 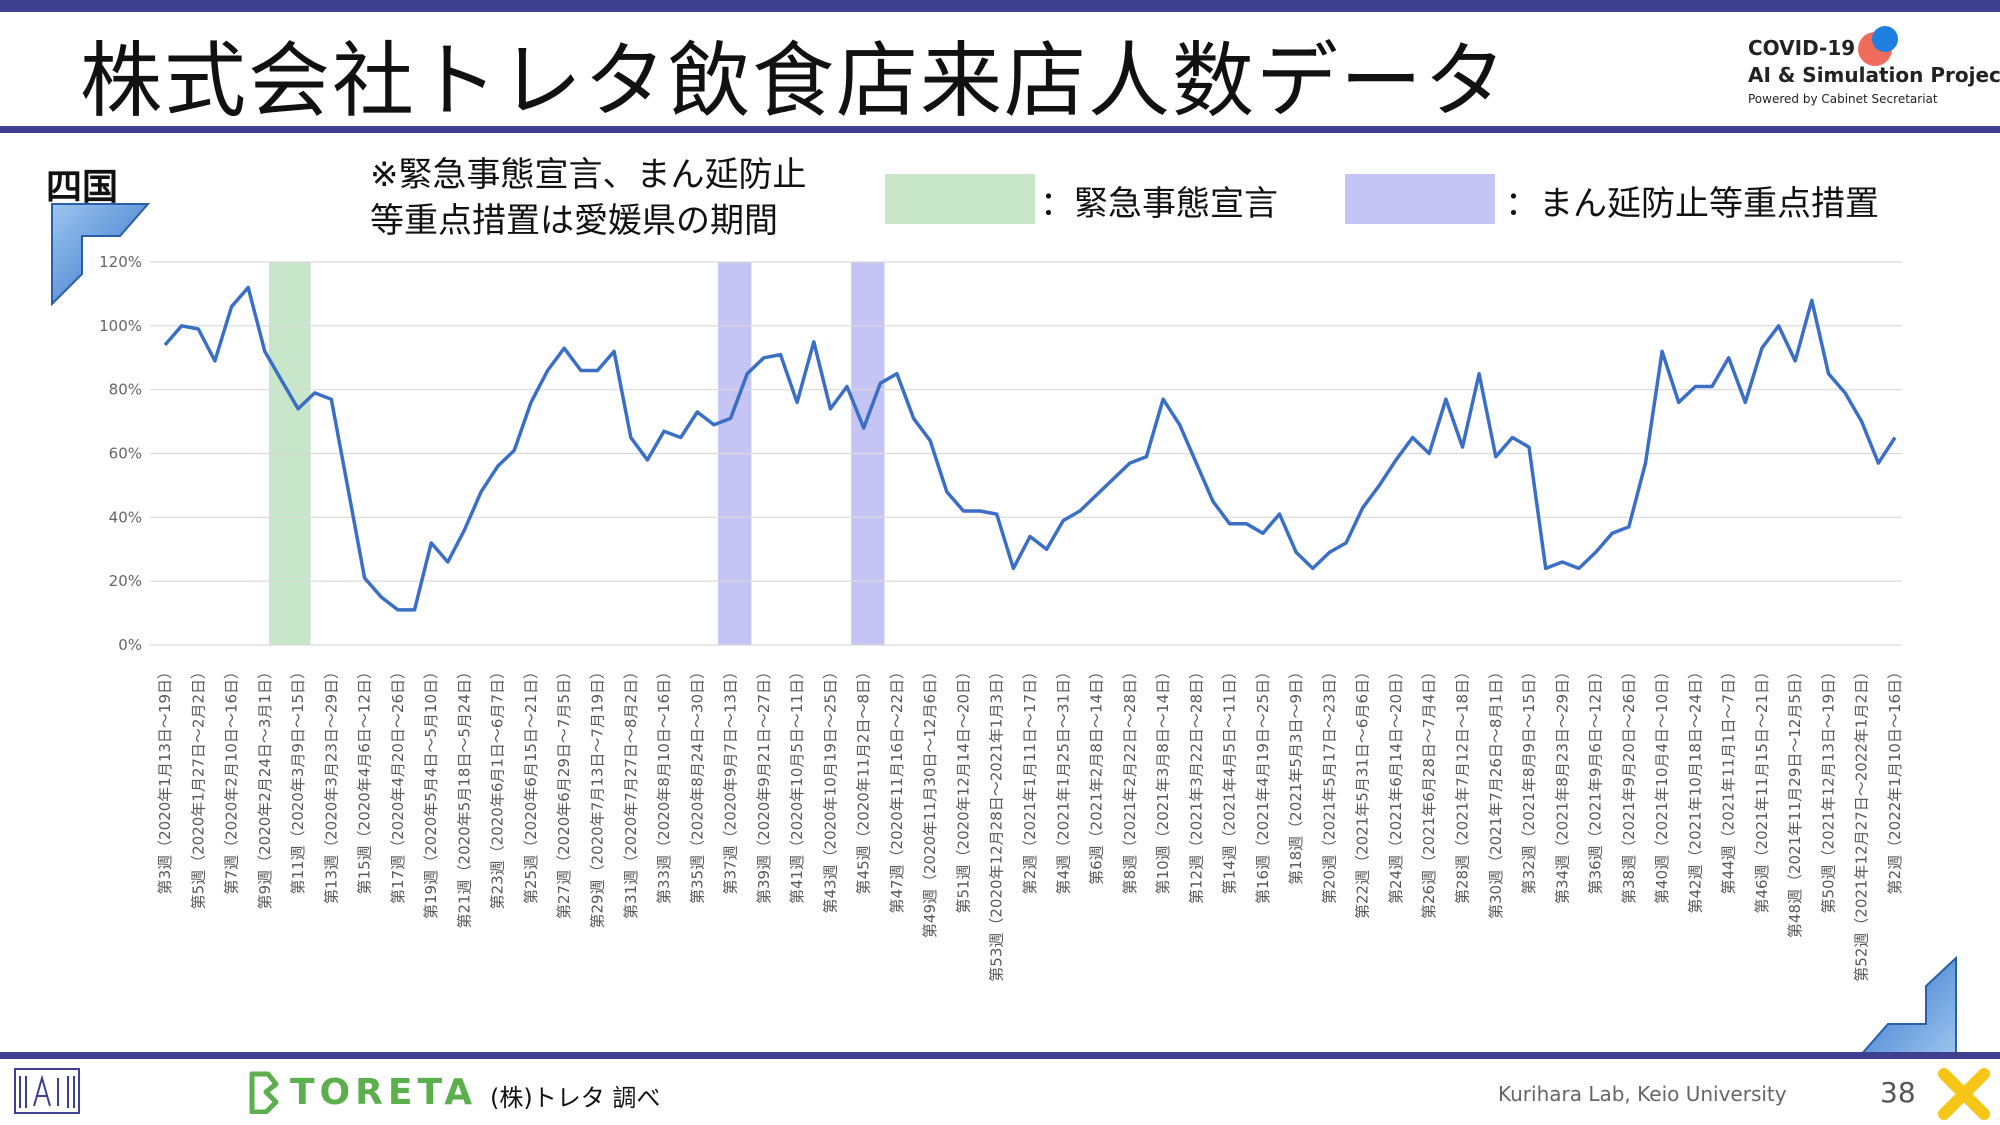 What do you see at coordinates (1874, 75) in the screenshot?
I see `logo-line-2: AI & Simulation Project` at bounding box center [1874, 75].